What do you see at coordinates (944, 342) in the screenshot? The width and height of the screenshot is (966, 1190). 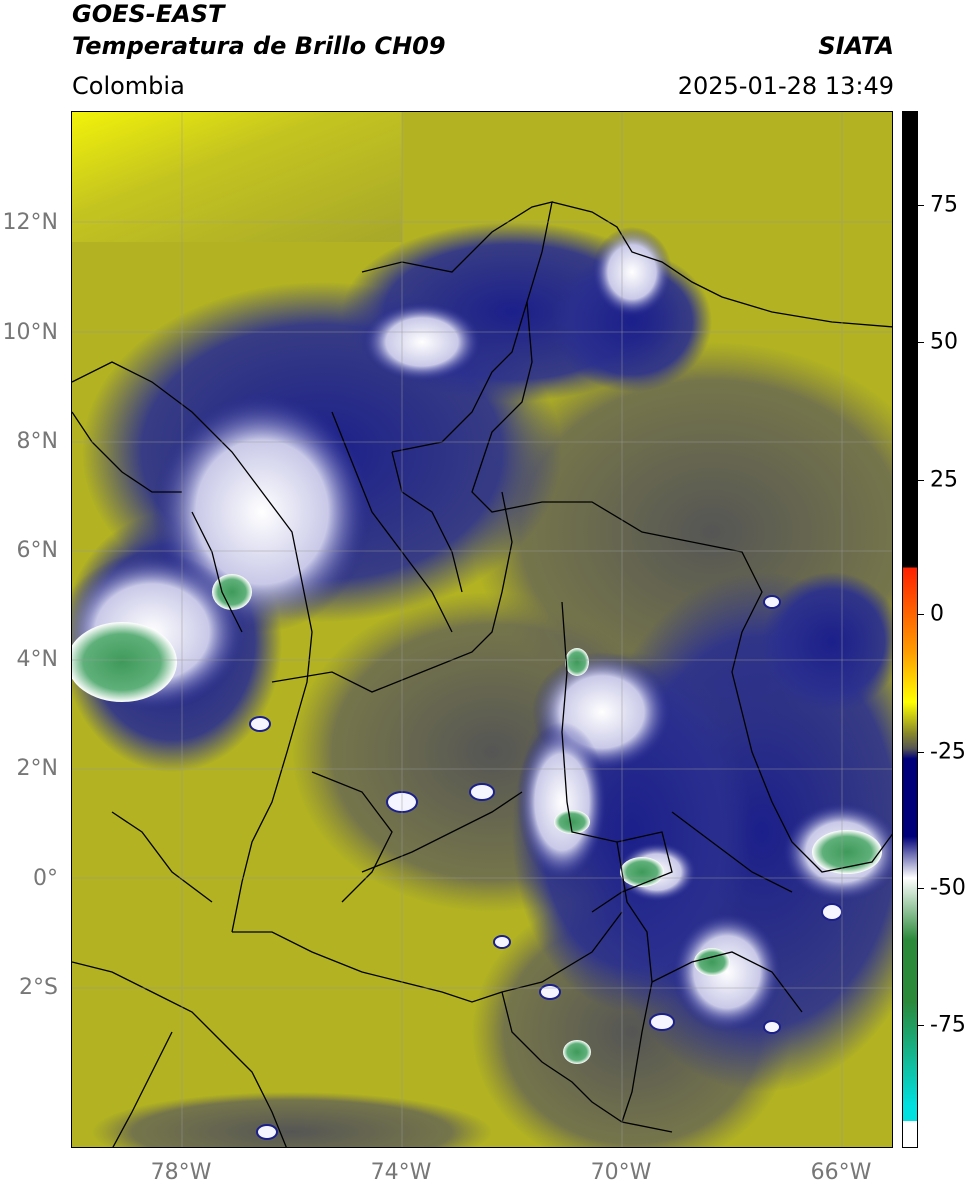 I see `colorbar-label-50: 50` at bounding box center [944, 342].